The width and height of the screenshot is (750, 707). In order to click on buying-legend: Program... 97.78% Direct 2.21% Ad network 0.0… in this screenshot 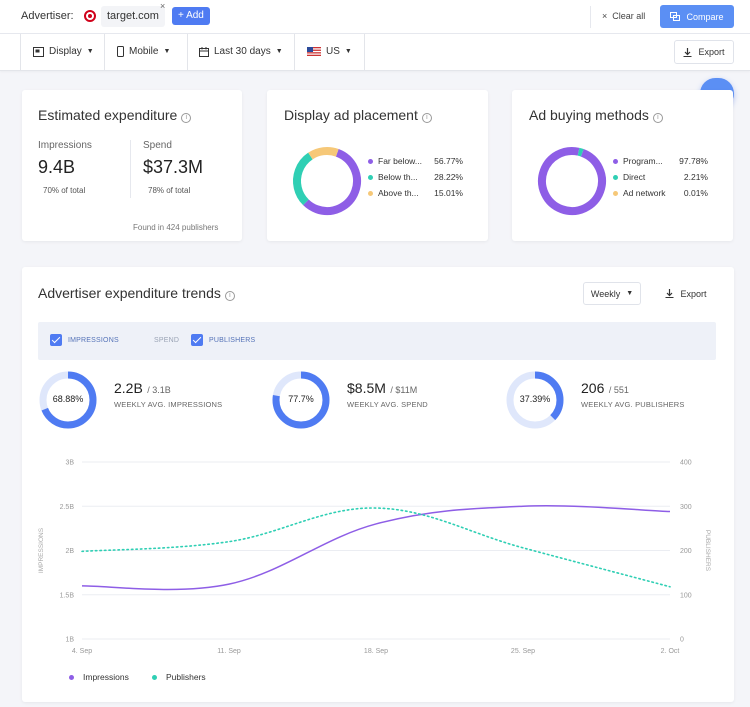, I will do `click(660, 180)`.